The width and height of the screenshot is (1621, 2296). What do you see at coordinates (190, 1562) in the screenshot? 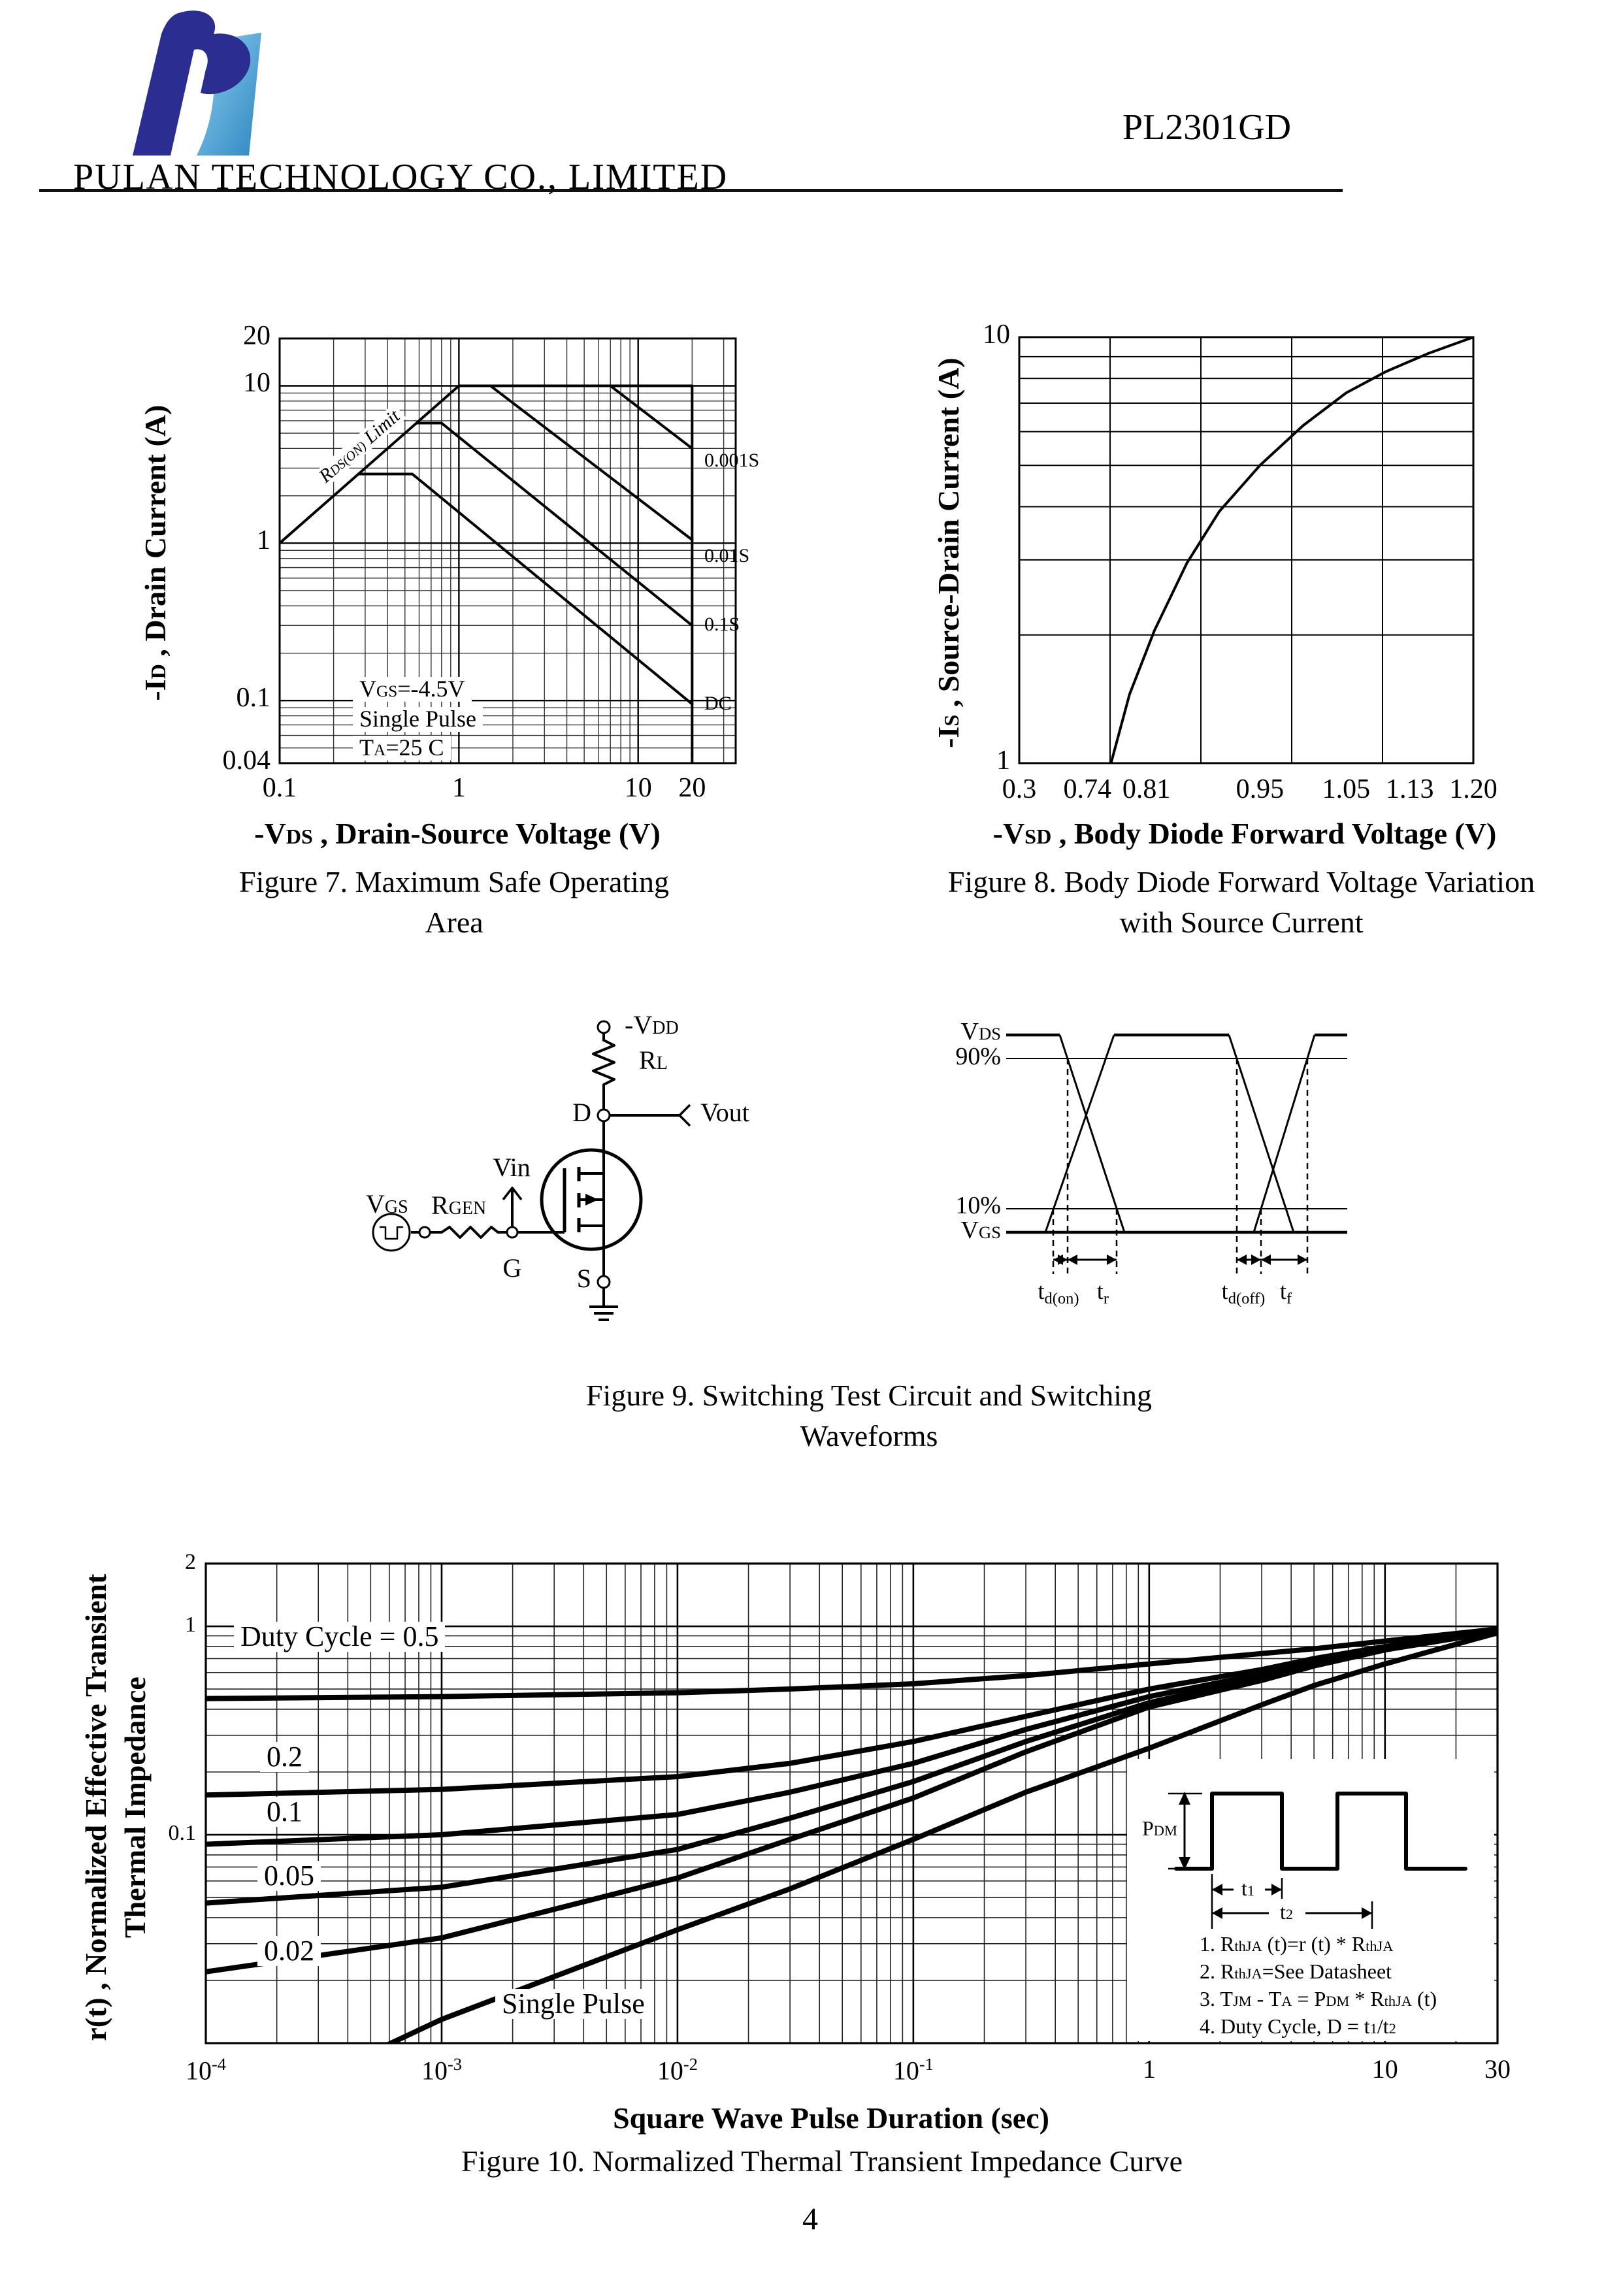
I see `fig10-y-tick: 2` at bounding box center [190, 1562].